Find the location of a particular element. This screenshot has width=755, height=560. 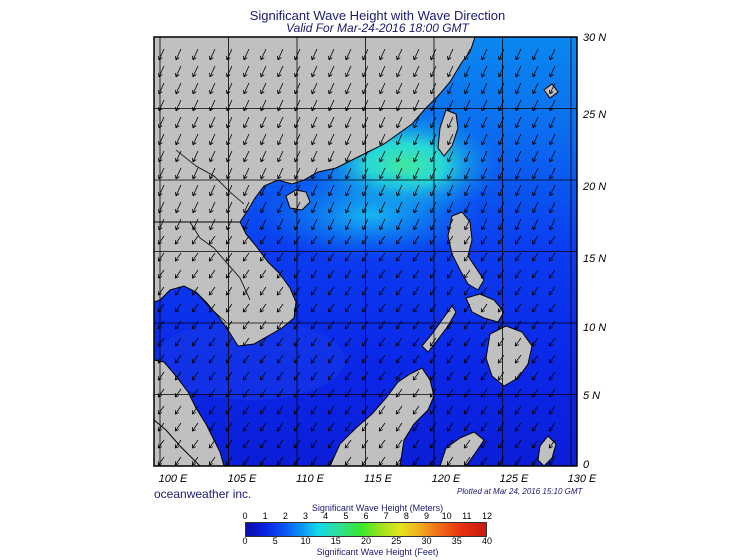

feet-tick: 0 is located at coordinates (245, 541).